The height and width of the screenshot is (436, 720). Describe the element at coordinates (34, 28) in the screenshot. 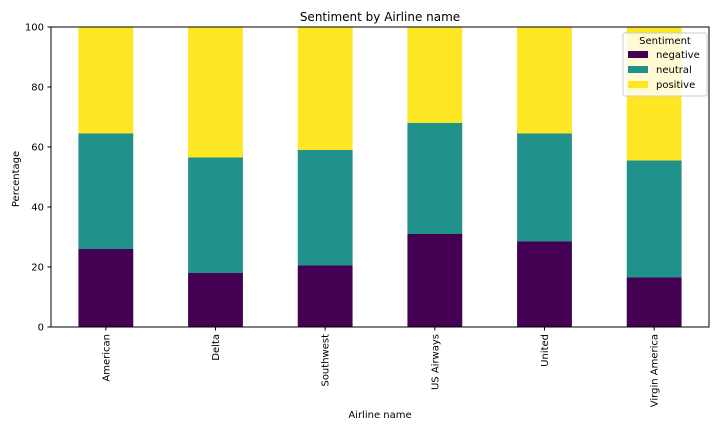

I see `y-tick-label: 100` at that location.